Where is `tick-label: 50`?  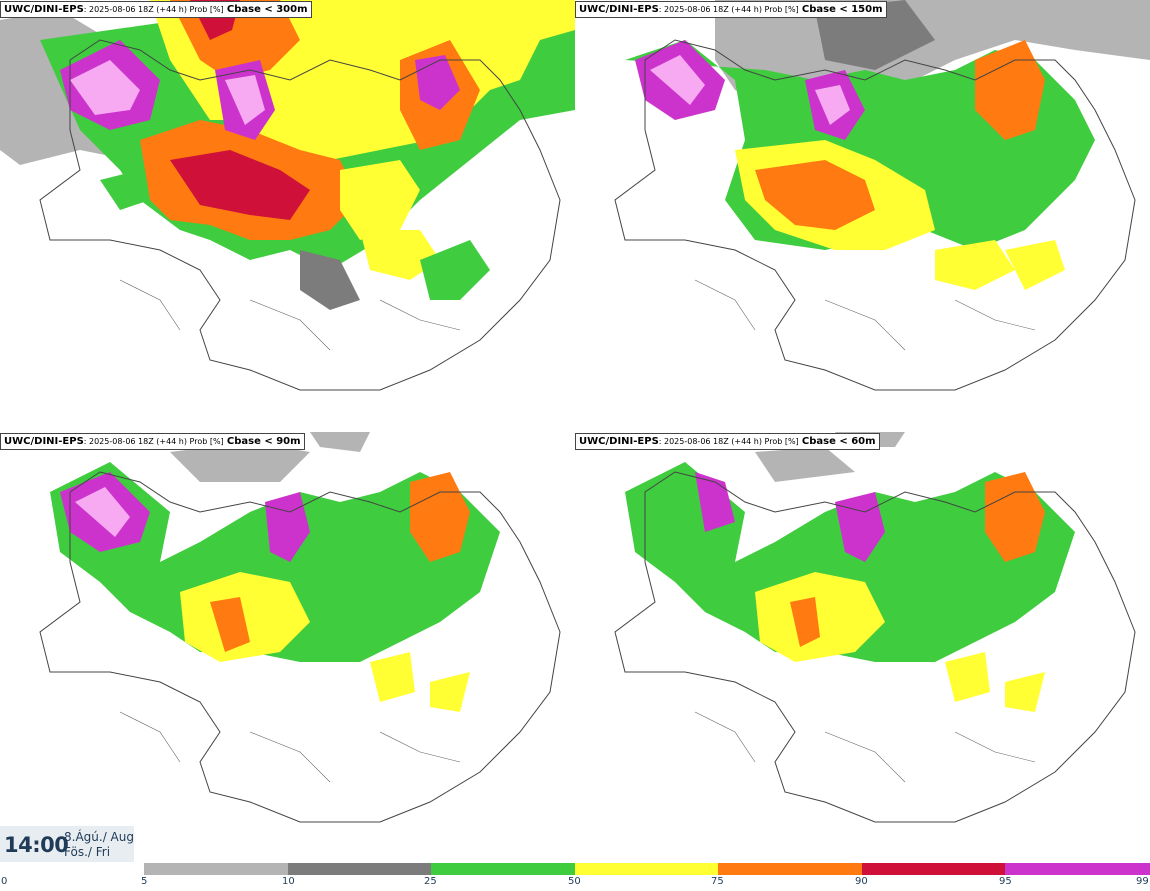 tick-label: 50 is located at coordinates (574, 881).